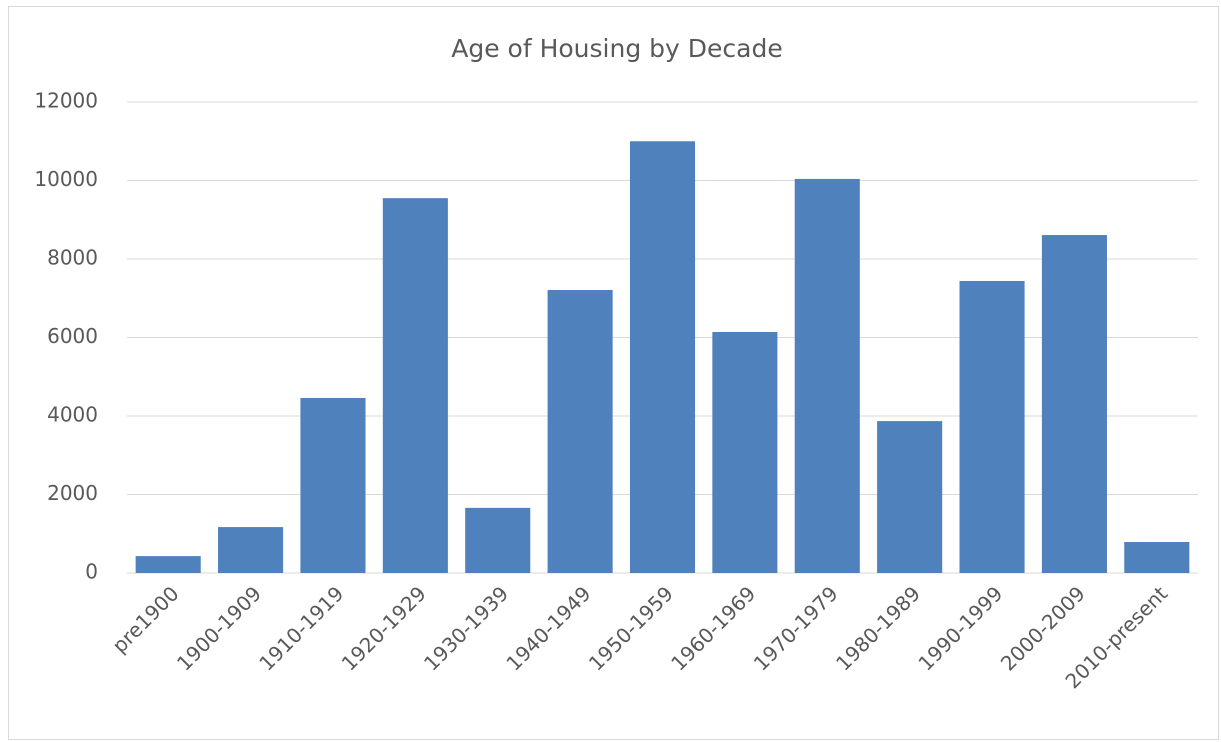 The height and width of the screenshot is (742, 1221). What do you see at coordinates (66, 179) in the screenshot?
I see `y-tick-label: 10000` at bounding box center [66, 179].